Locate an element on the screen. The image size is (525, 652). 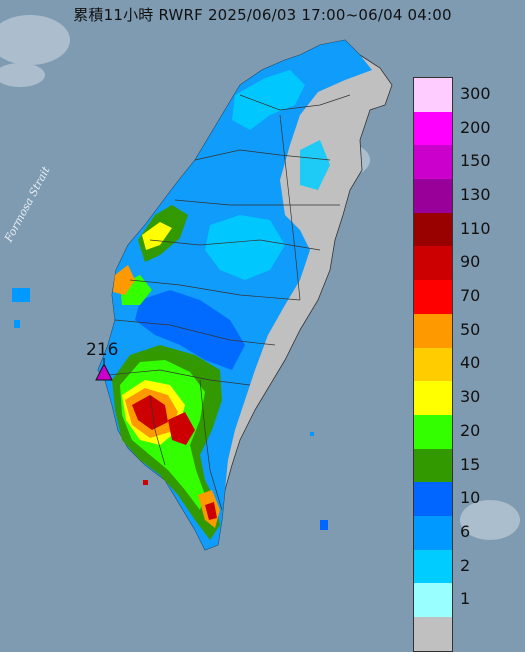
legend-label: 2 is located at coordinates (465, 565).